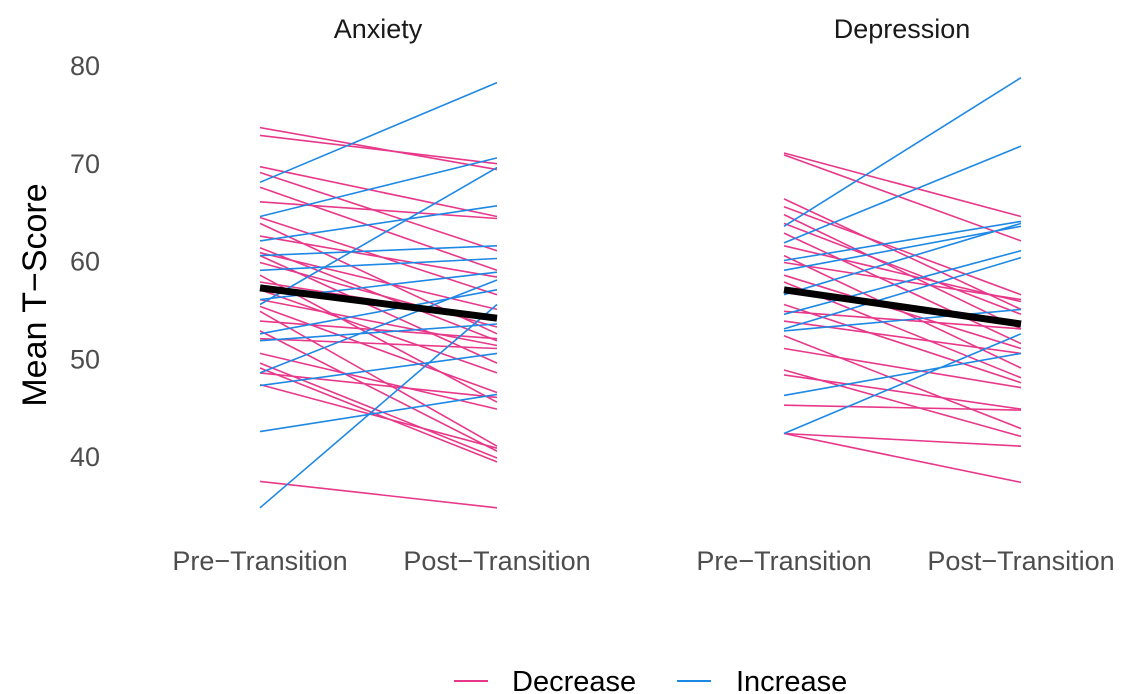  I want to click on legend-label-increase: Increase, so click(791, 680).